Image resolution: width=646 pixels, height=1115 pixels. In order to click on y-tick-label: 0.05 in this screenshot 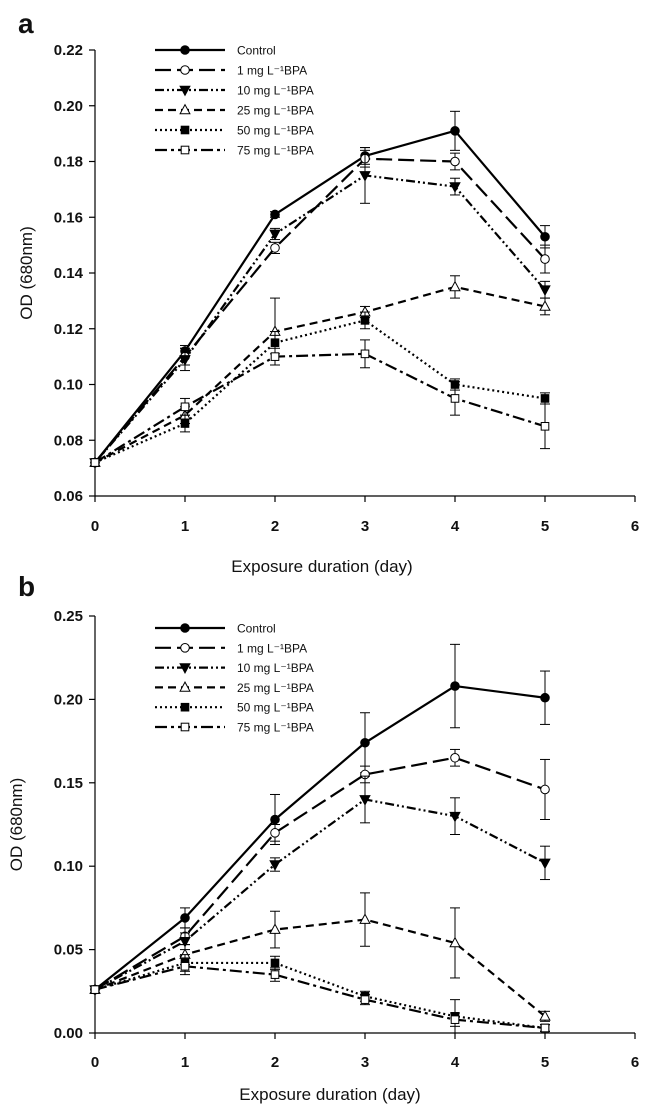, I will do `click(68, 950)`.